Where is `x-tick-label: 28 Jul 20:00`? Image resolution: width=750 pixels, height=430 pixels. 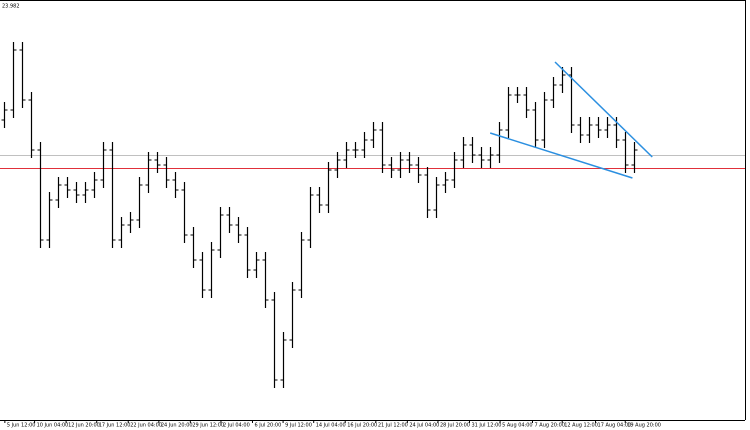 x-tick-label: 28 Jul 20:00 is located at coordinates (455, 426).